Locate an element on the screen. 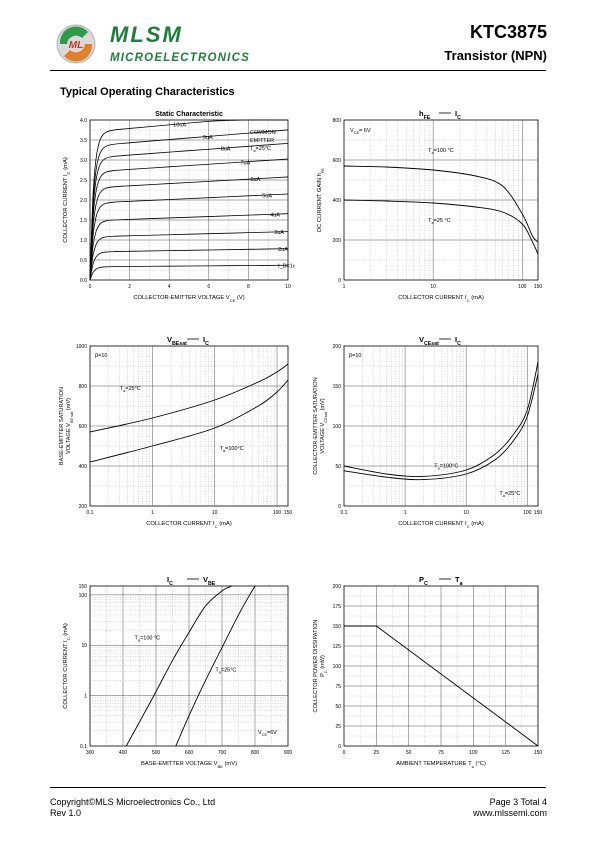 Image resolution: width=595 pixels, height=842 pixels. x-tick-label: 25 is located at coordinates (377, 753).